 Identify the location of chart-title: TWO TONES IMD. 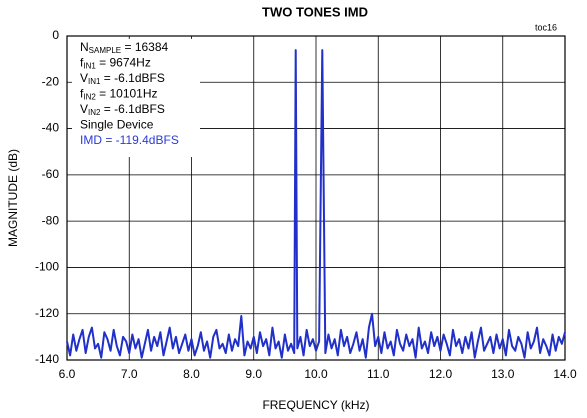
(315, 11).